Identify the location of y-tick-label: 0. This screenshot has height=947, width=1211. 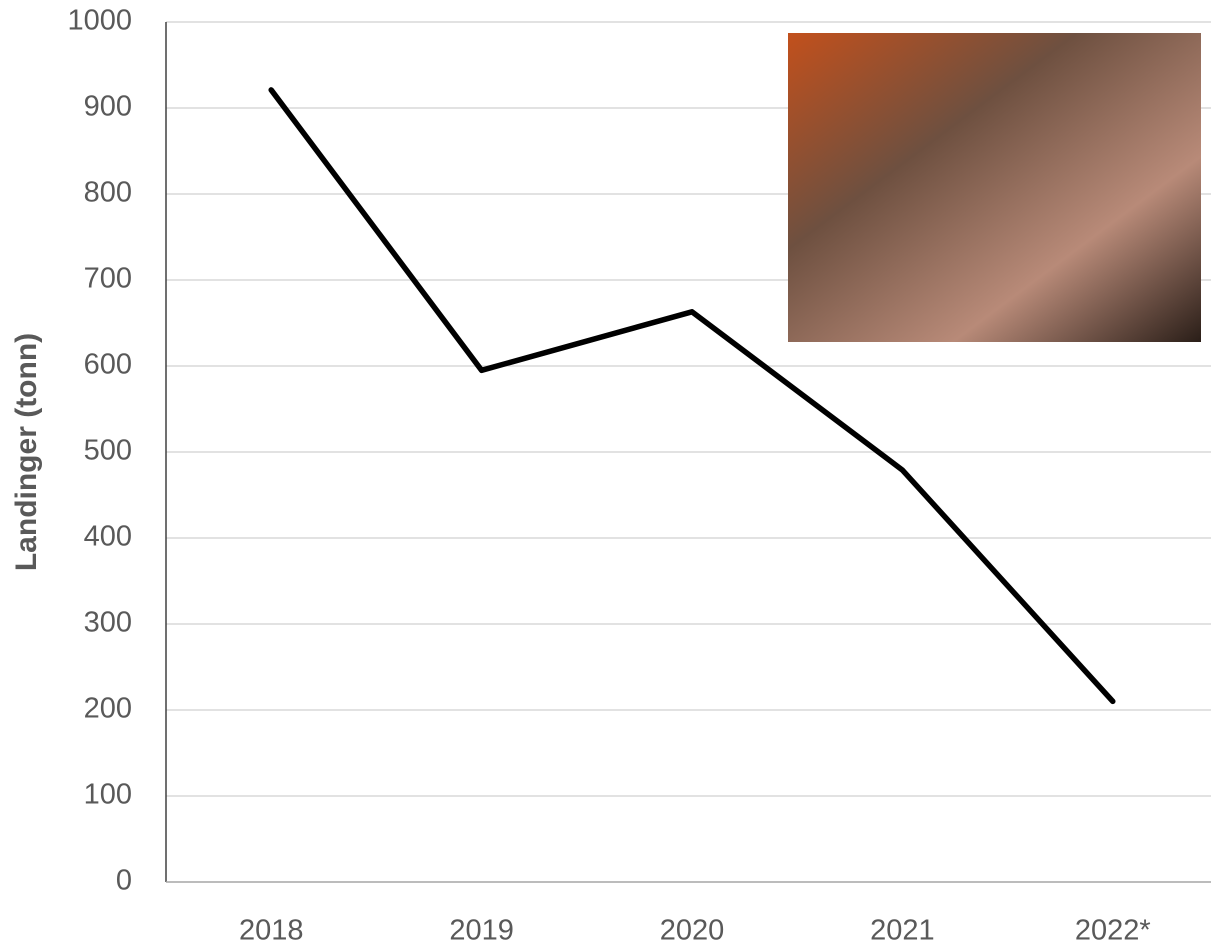
(124, 881).